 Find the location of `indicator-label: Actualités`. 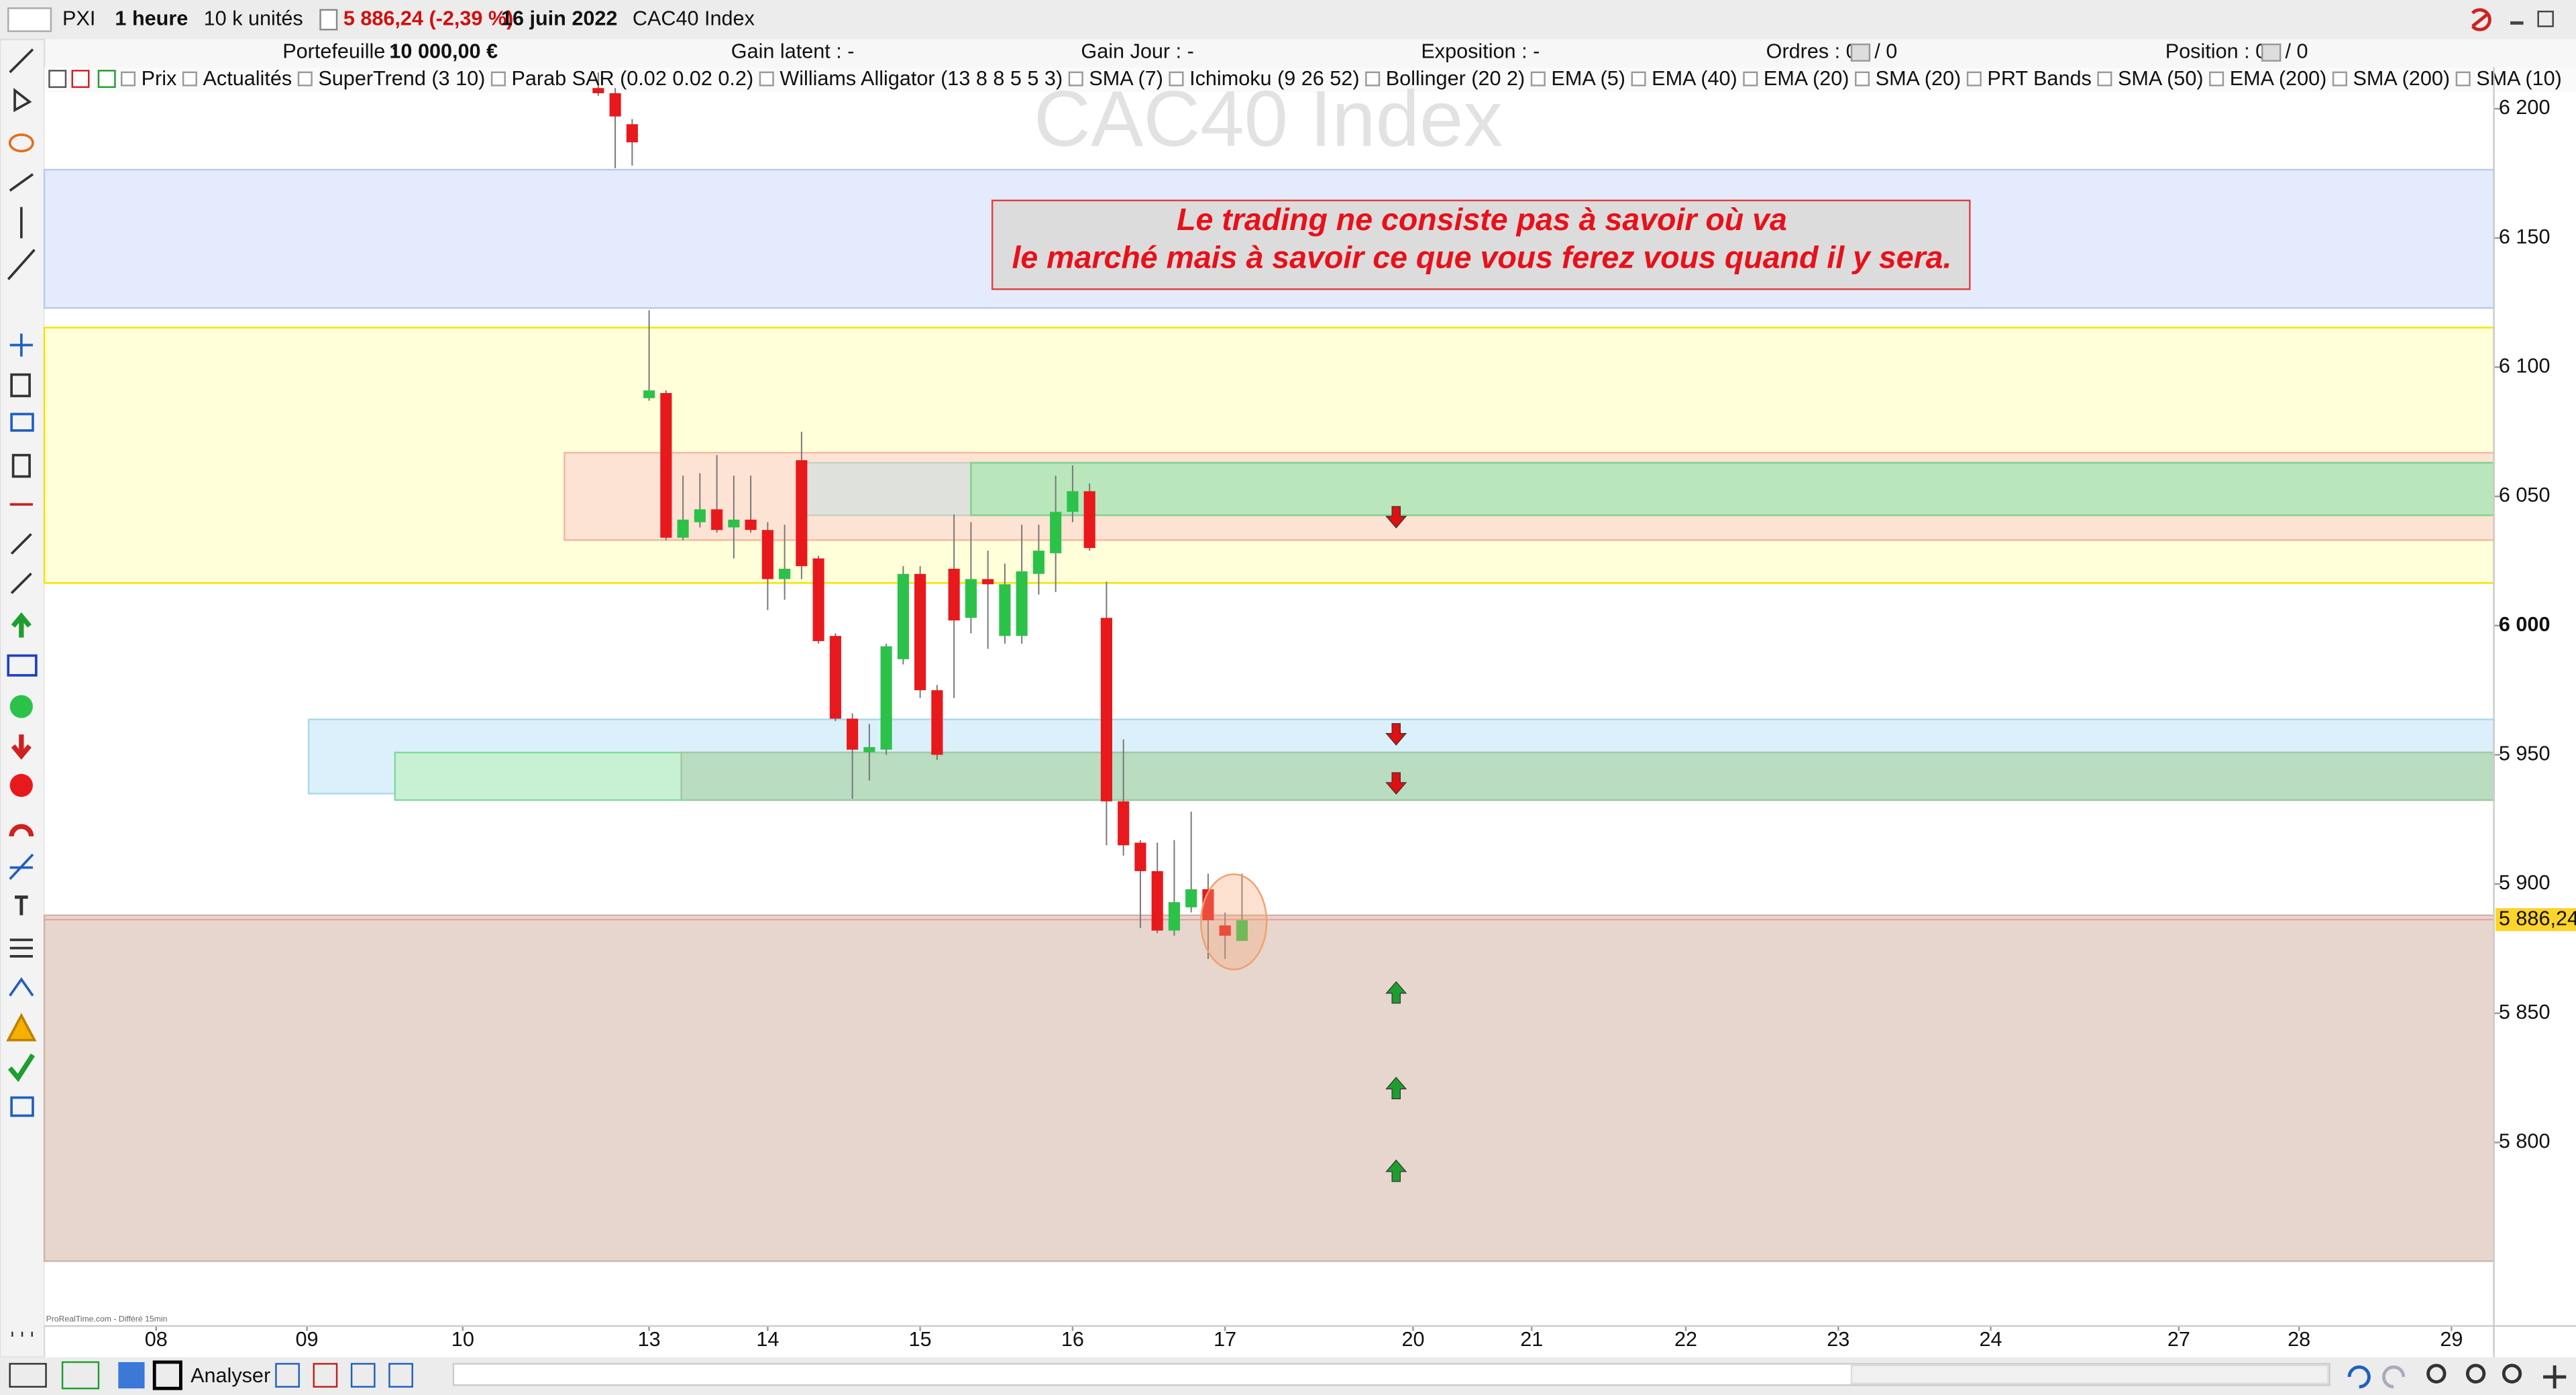

indicator-label: Actualités is located at coordinates (247, 78).